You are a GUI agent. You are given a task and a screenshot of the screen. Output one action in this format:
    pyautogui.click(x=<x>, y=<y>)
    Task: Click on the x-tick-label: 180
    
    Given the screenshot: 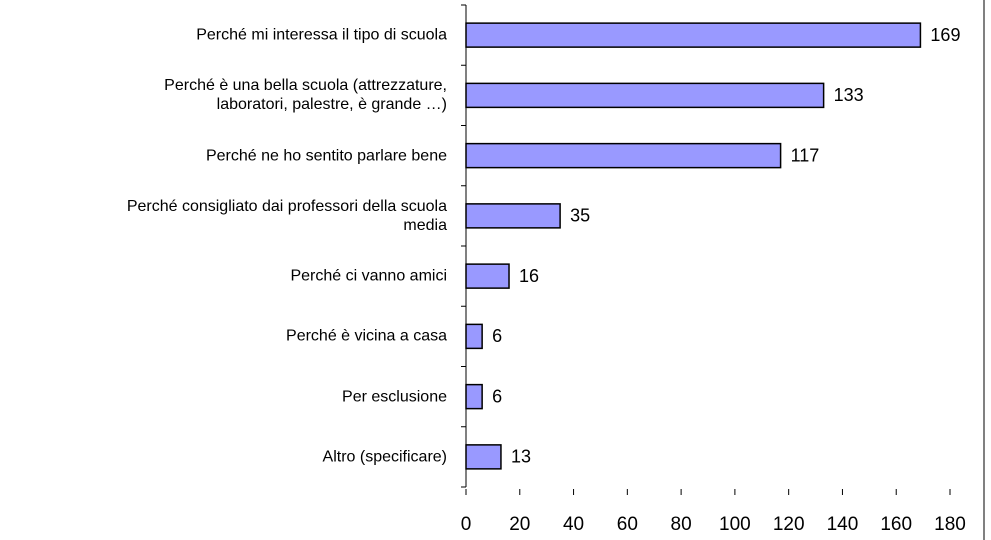 What is the action you would take?
    pyautogui.click(x=950, y=524)
    